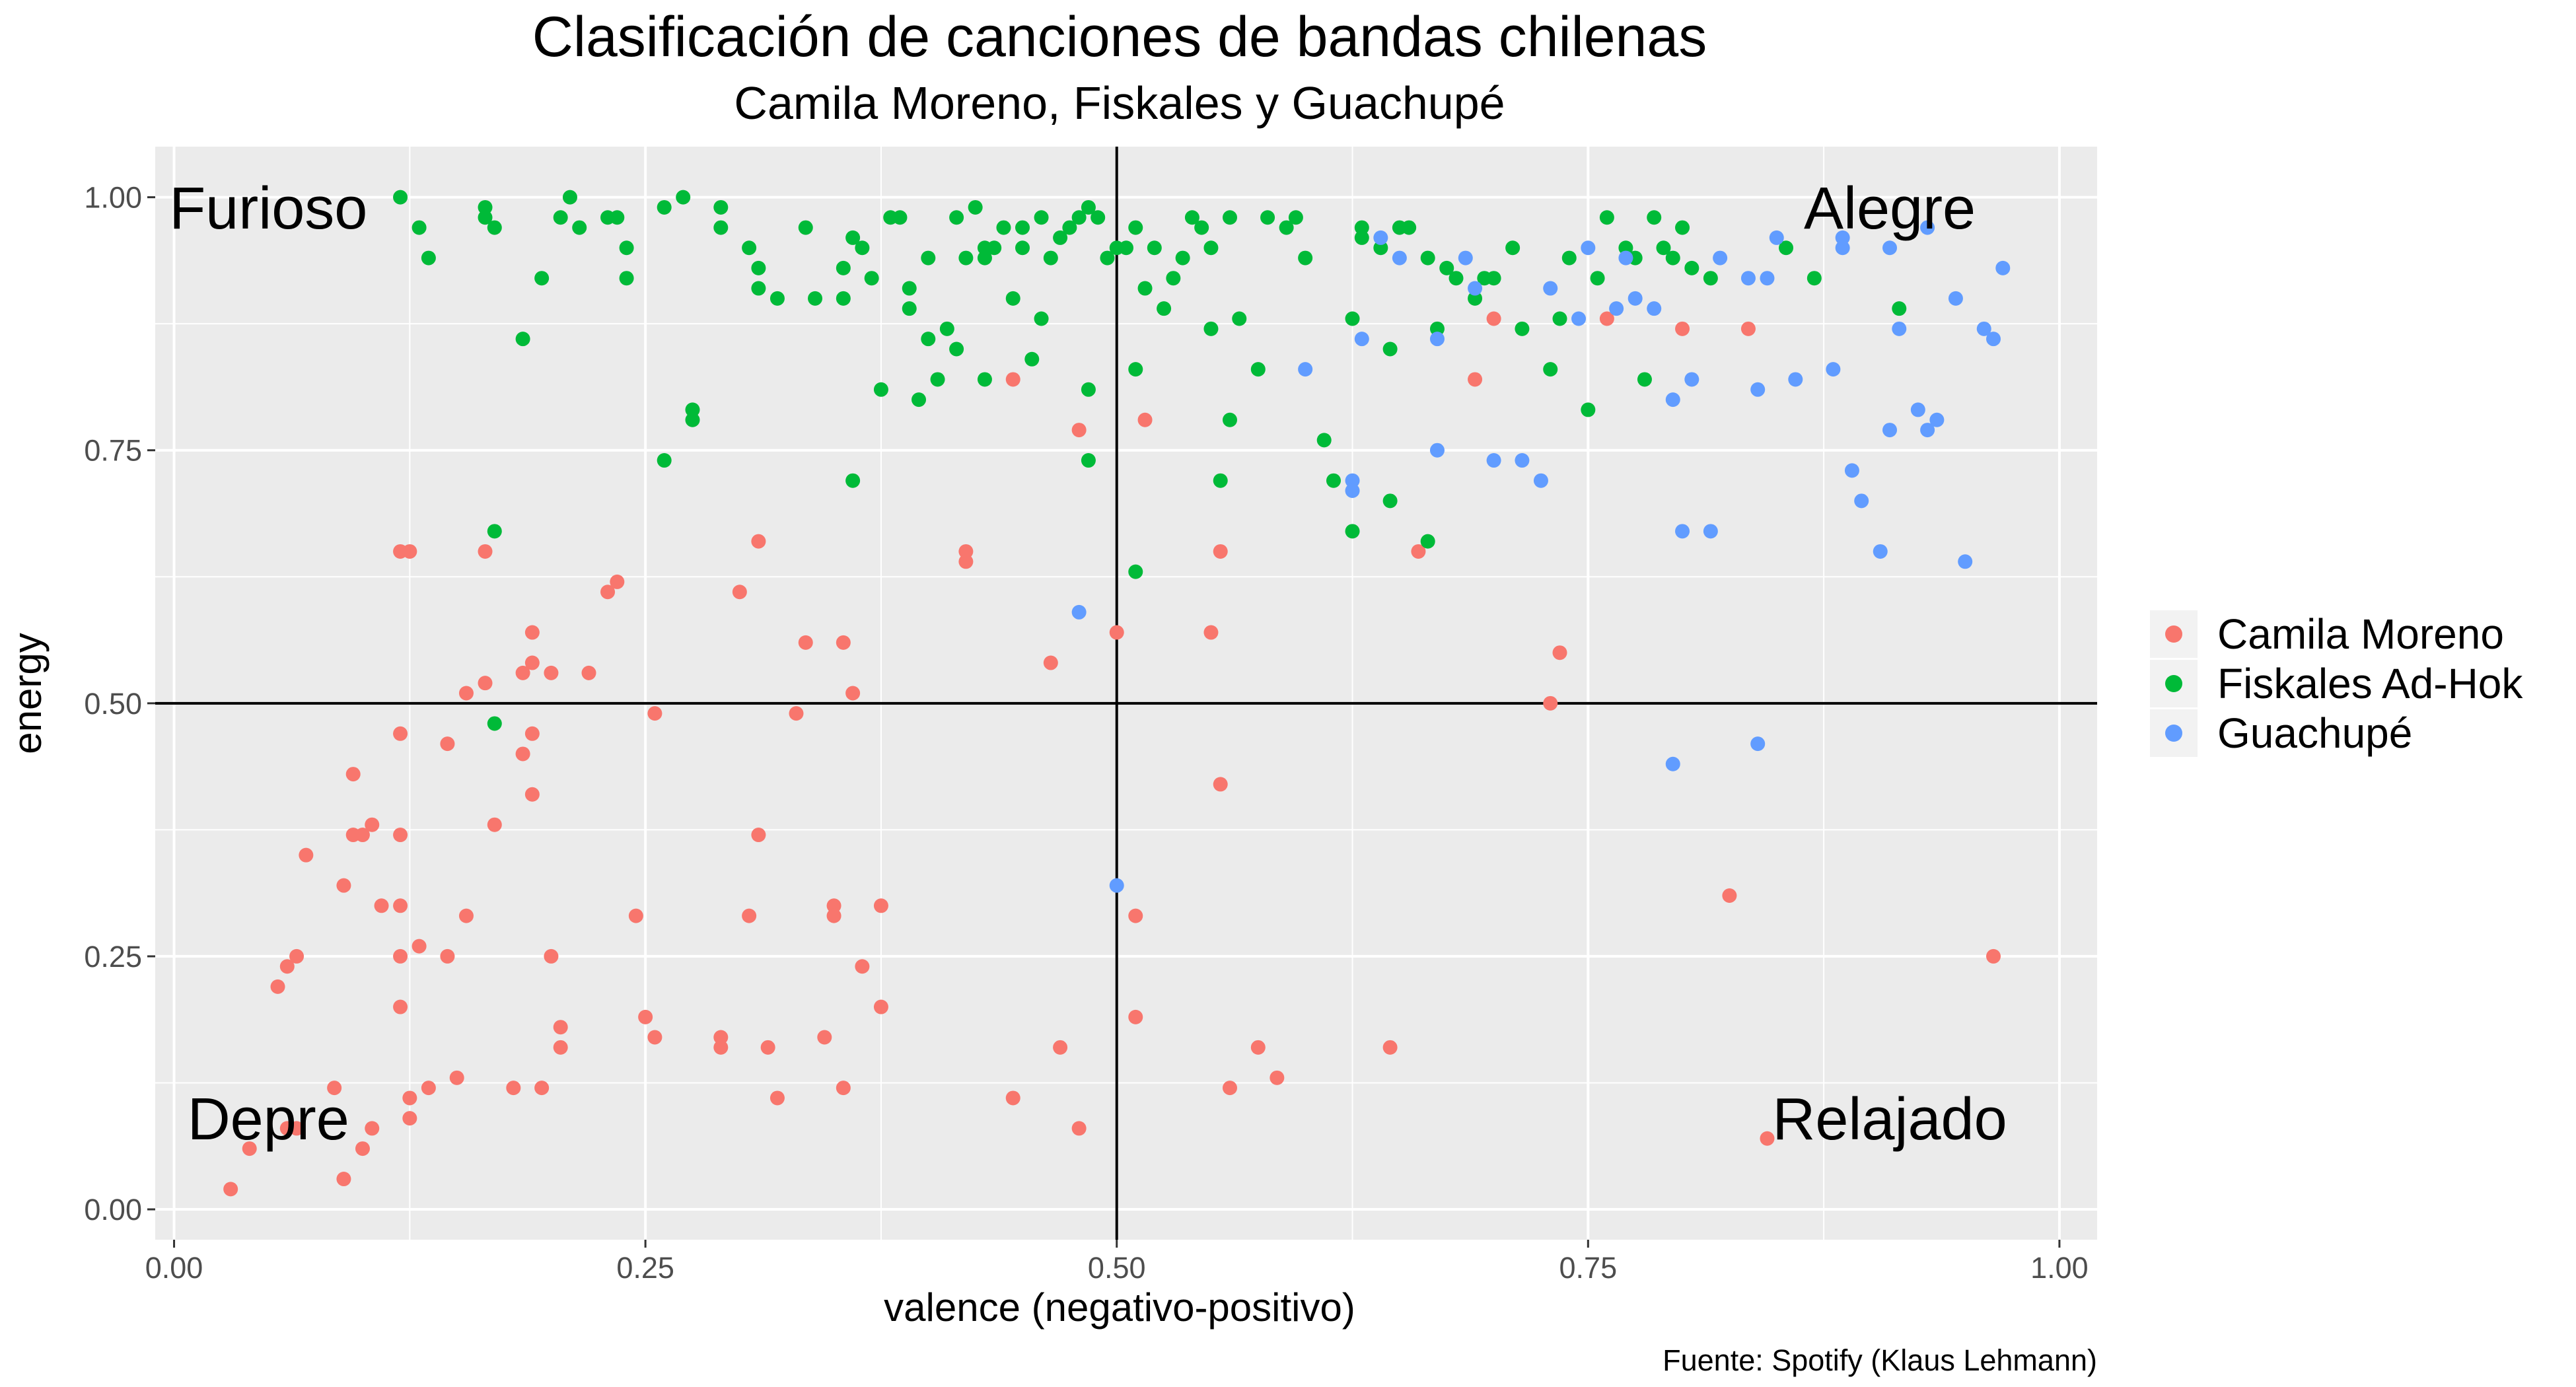  I want to click on y-tick-label: 0.00, so click(113, 1210).